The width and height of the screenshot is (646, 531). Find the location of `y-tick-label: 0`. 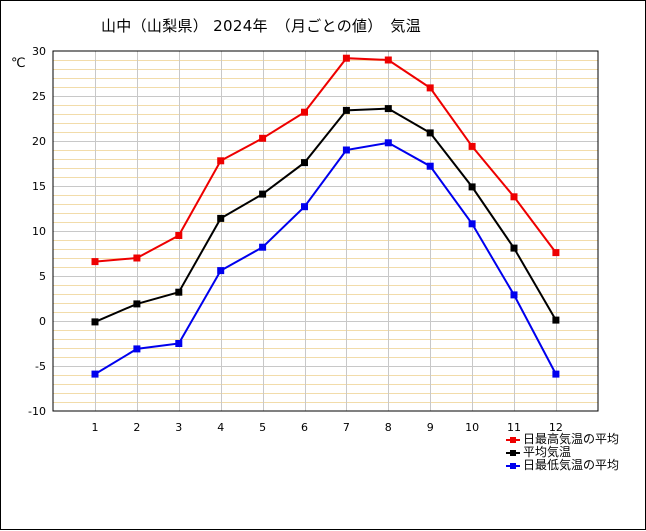

y-tick-label: 0 is located at coordinates (42, 321).